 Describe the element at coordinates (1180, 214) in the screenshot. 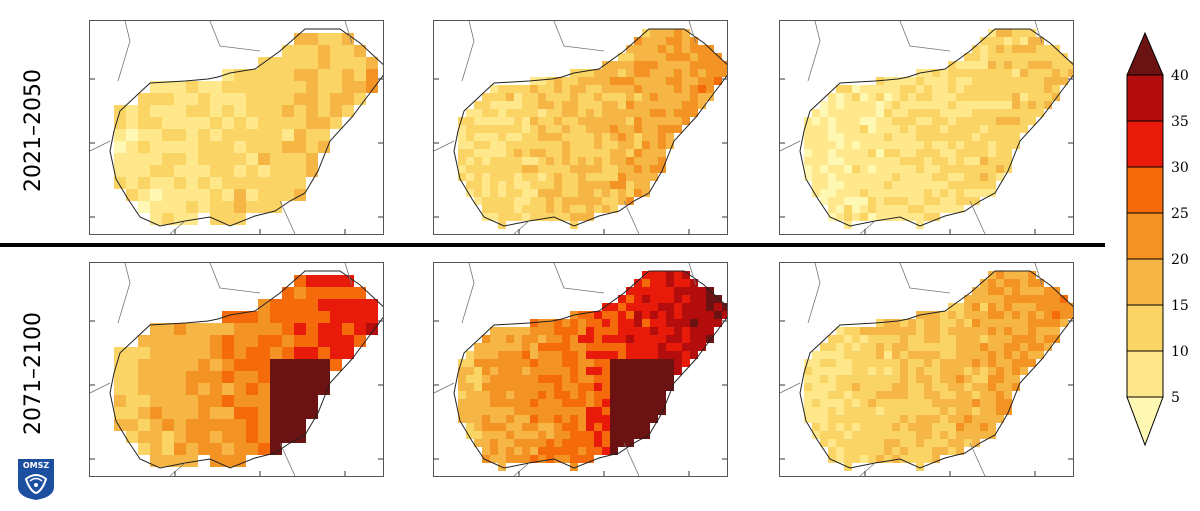

I see `colorbar-tick-label: 25` at that location.